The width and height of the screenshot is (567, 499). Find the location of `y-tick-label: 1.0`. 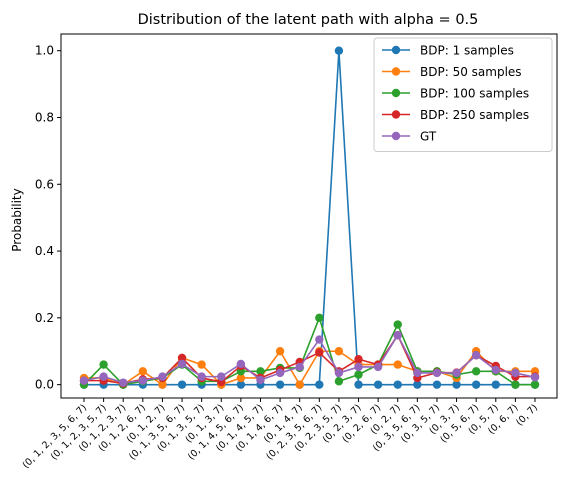

y-tick-label: 1.0 is located at coordinates (44, 51).